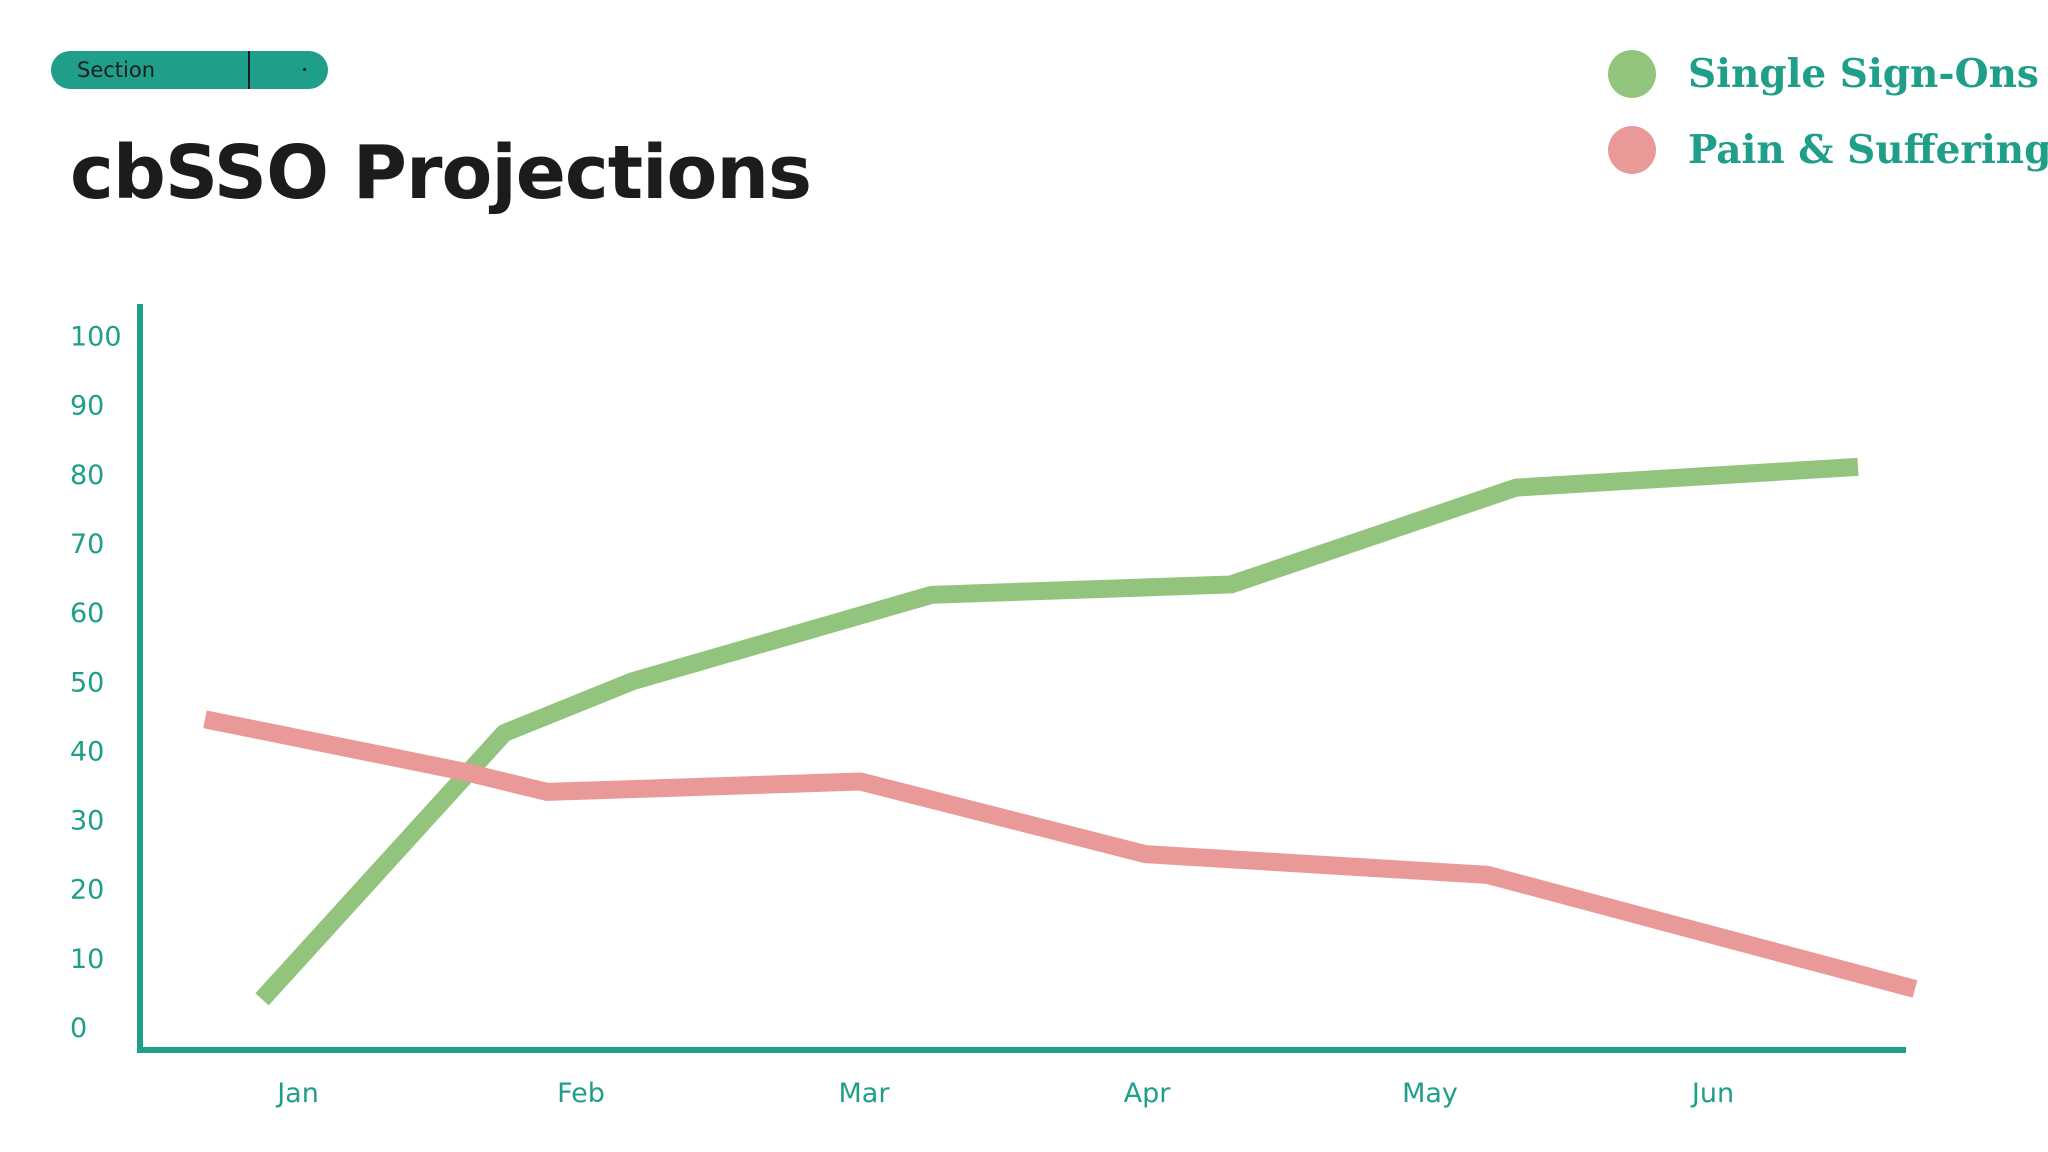 The width and height of the screenshot is (2048, 1152). I want to click on legend-item-single-sign-ons: Single Sign-Ons, so click(1828, 74).